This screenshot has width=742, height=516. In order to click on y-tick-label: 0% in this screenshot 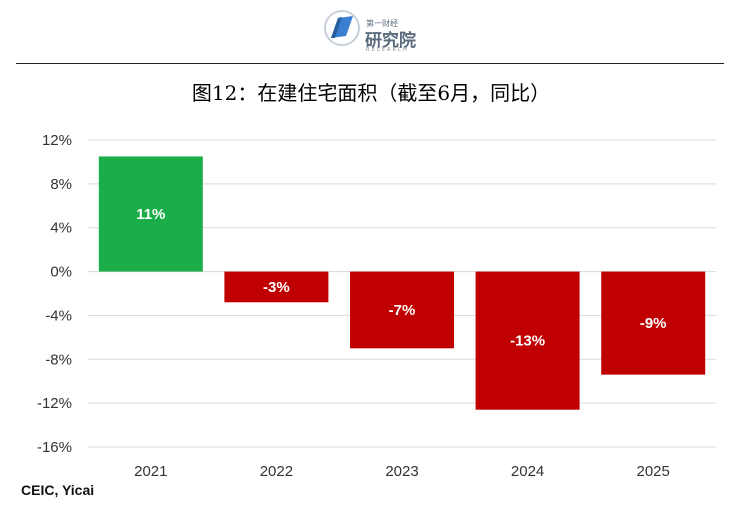, I will do `click(61, 272)`.